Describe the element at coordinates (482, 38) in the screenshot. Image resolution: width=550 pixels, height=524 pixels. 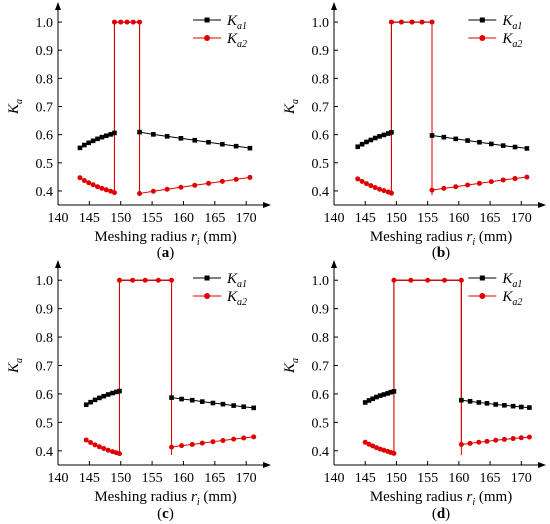
I see `legend-marker-ka2` at that location.